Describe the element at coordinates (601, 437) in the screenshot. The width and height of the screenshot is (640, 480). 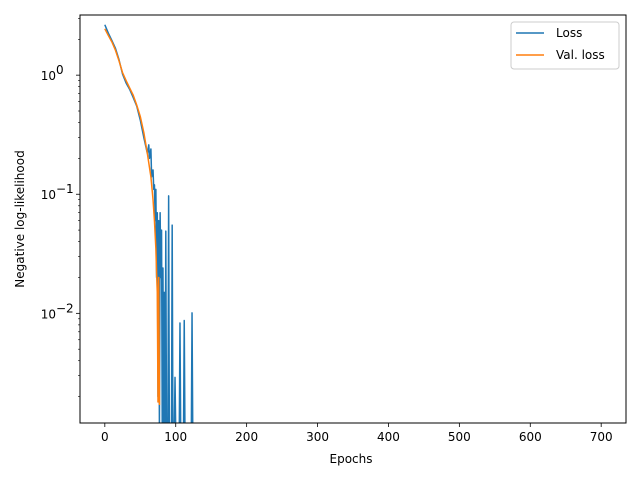
I see `x-tick-label: 700` at that location.